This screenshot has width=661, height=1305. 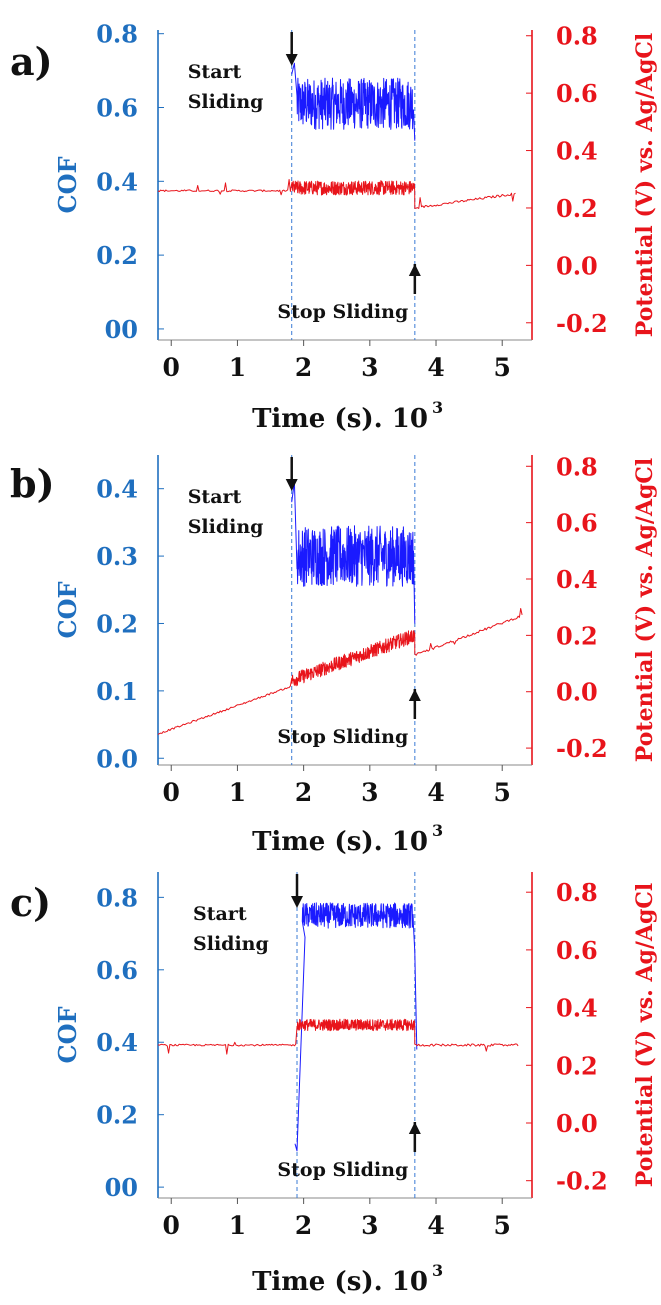 I want to click on y-left-tick-label: 0.3, so click(x=117, y=556).